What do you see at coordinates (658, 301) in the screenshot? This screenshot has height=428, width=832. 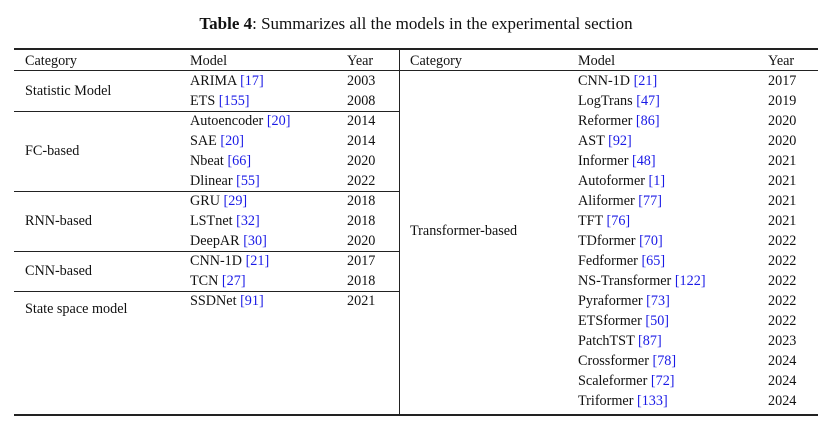 I see `citation-link: [73]` at bounding box center [658, 301].